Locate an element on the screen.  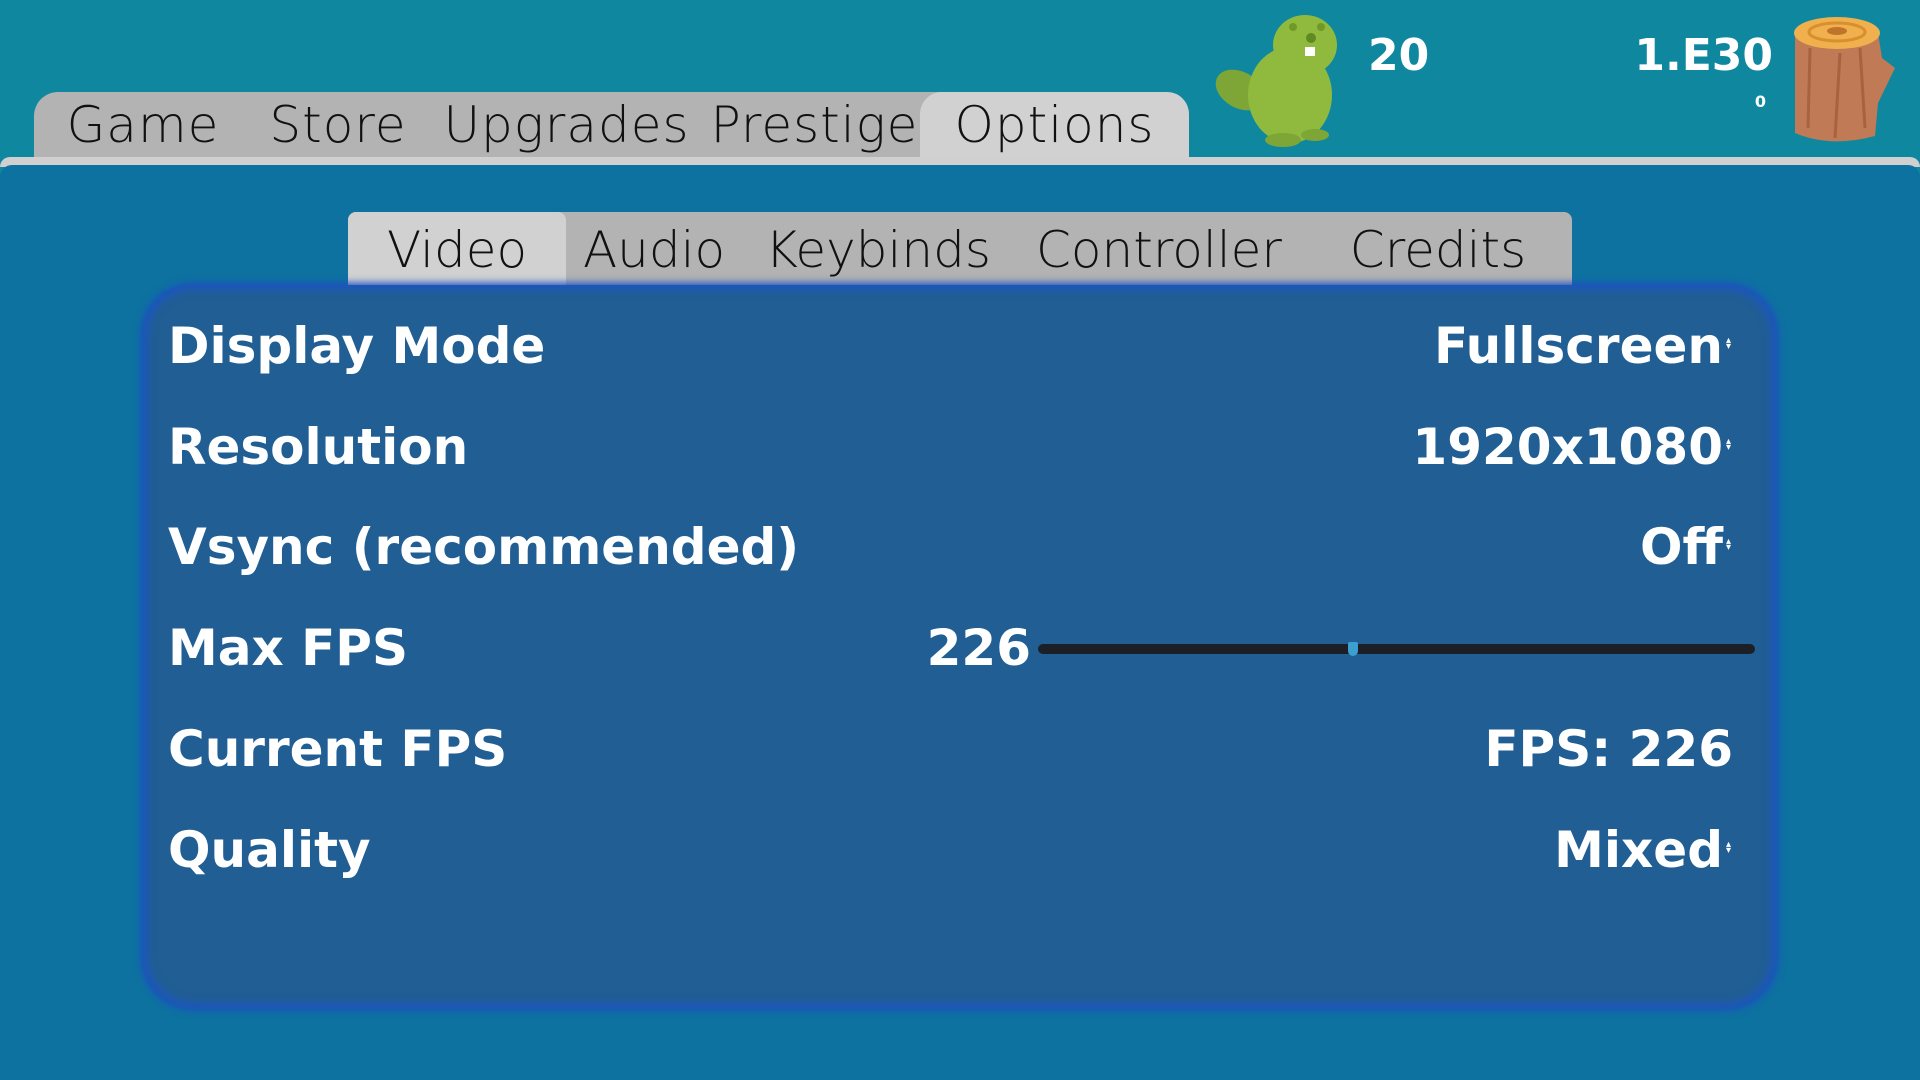
beaver-count: 20 is located at coordinates (1399, 55).